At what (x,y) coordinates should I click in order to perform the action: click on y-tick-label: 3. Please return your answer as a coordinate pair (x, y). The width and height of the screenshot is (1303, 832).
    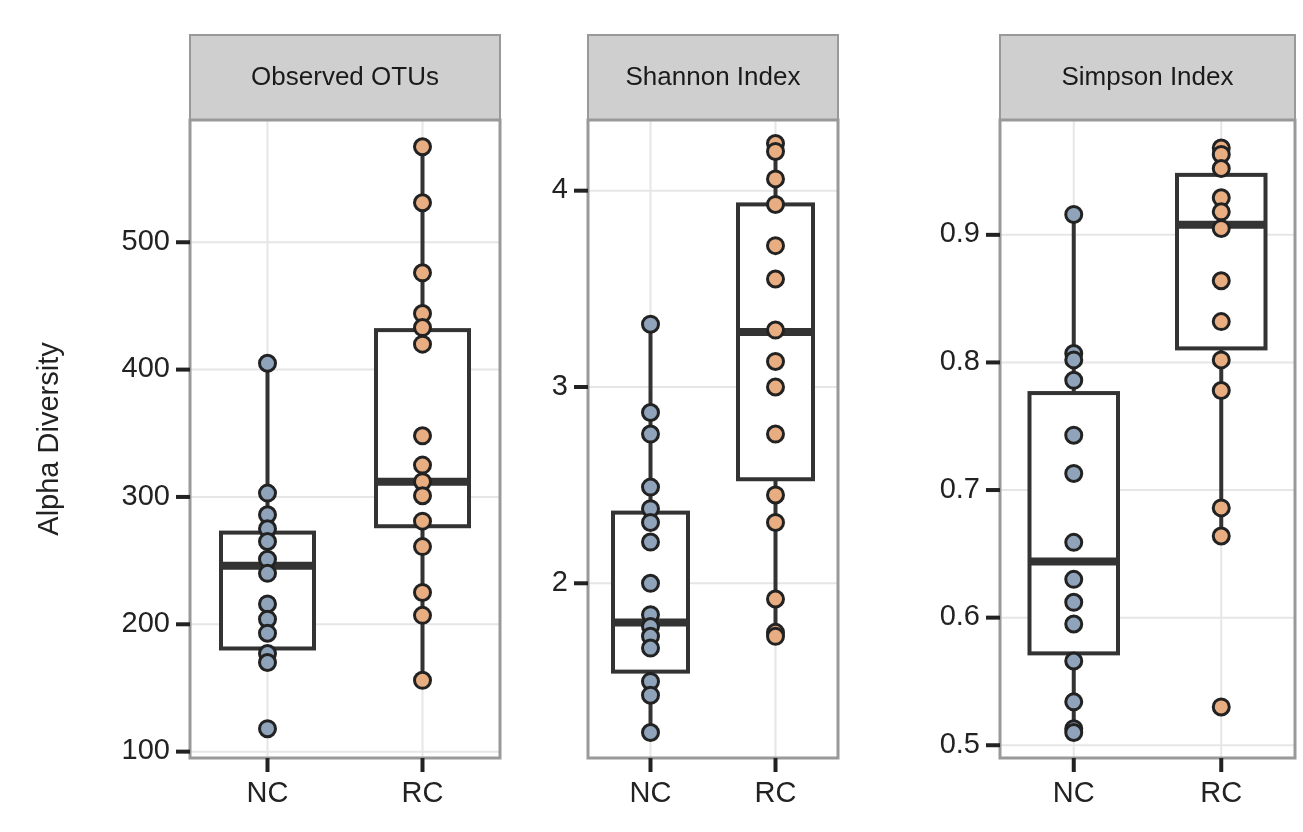
    Looking at the image, I should click on (559, 384).